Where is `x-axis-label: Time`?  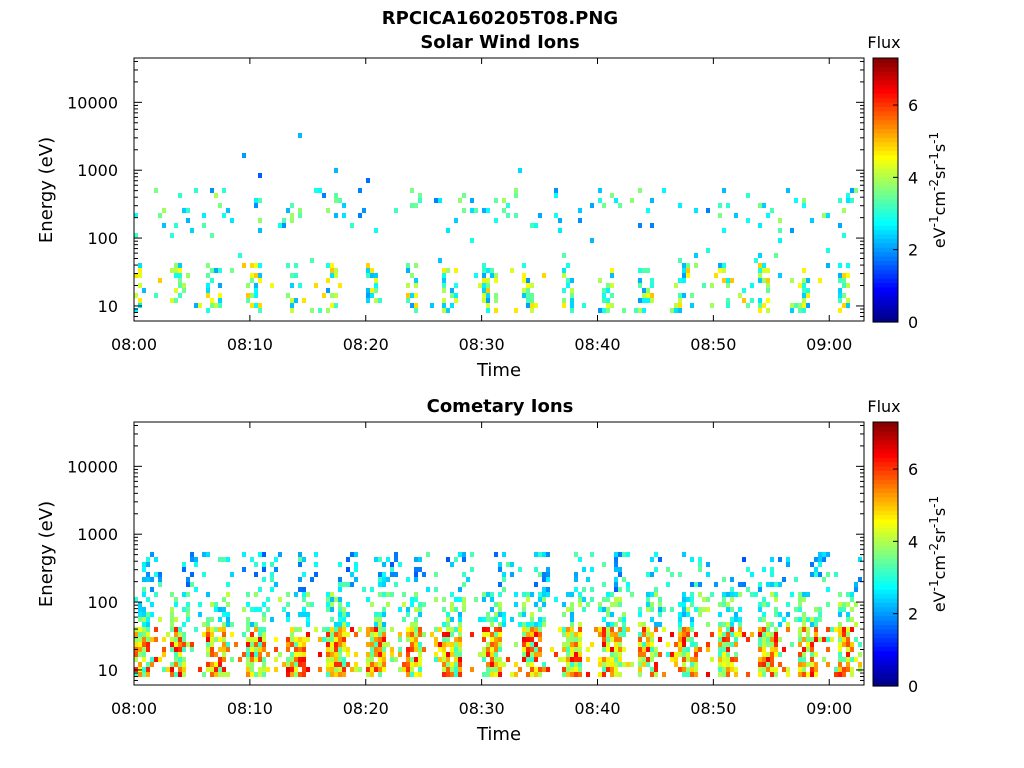 x-axis-label: Time is located at coordinates (498, 734).